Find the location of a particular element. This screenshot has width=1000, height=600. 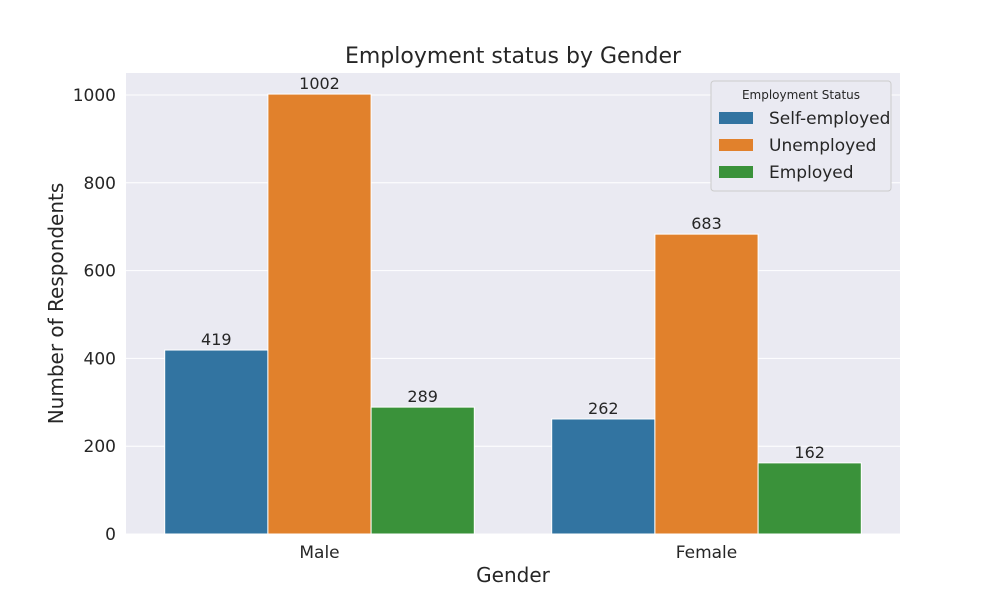

bar-unemployed-female is located at coordinates (706, 384).